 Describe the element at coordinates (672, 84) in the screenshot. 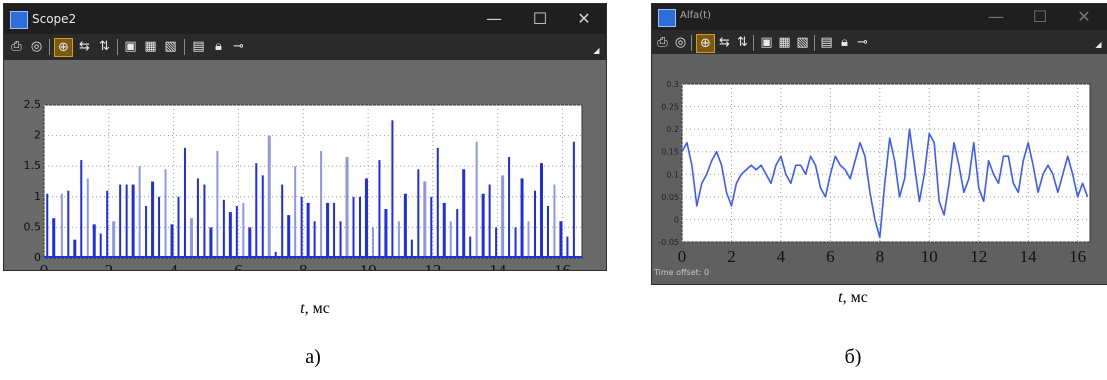

I see `y-tick-label: 0.3` at that location.